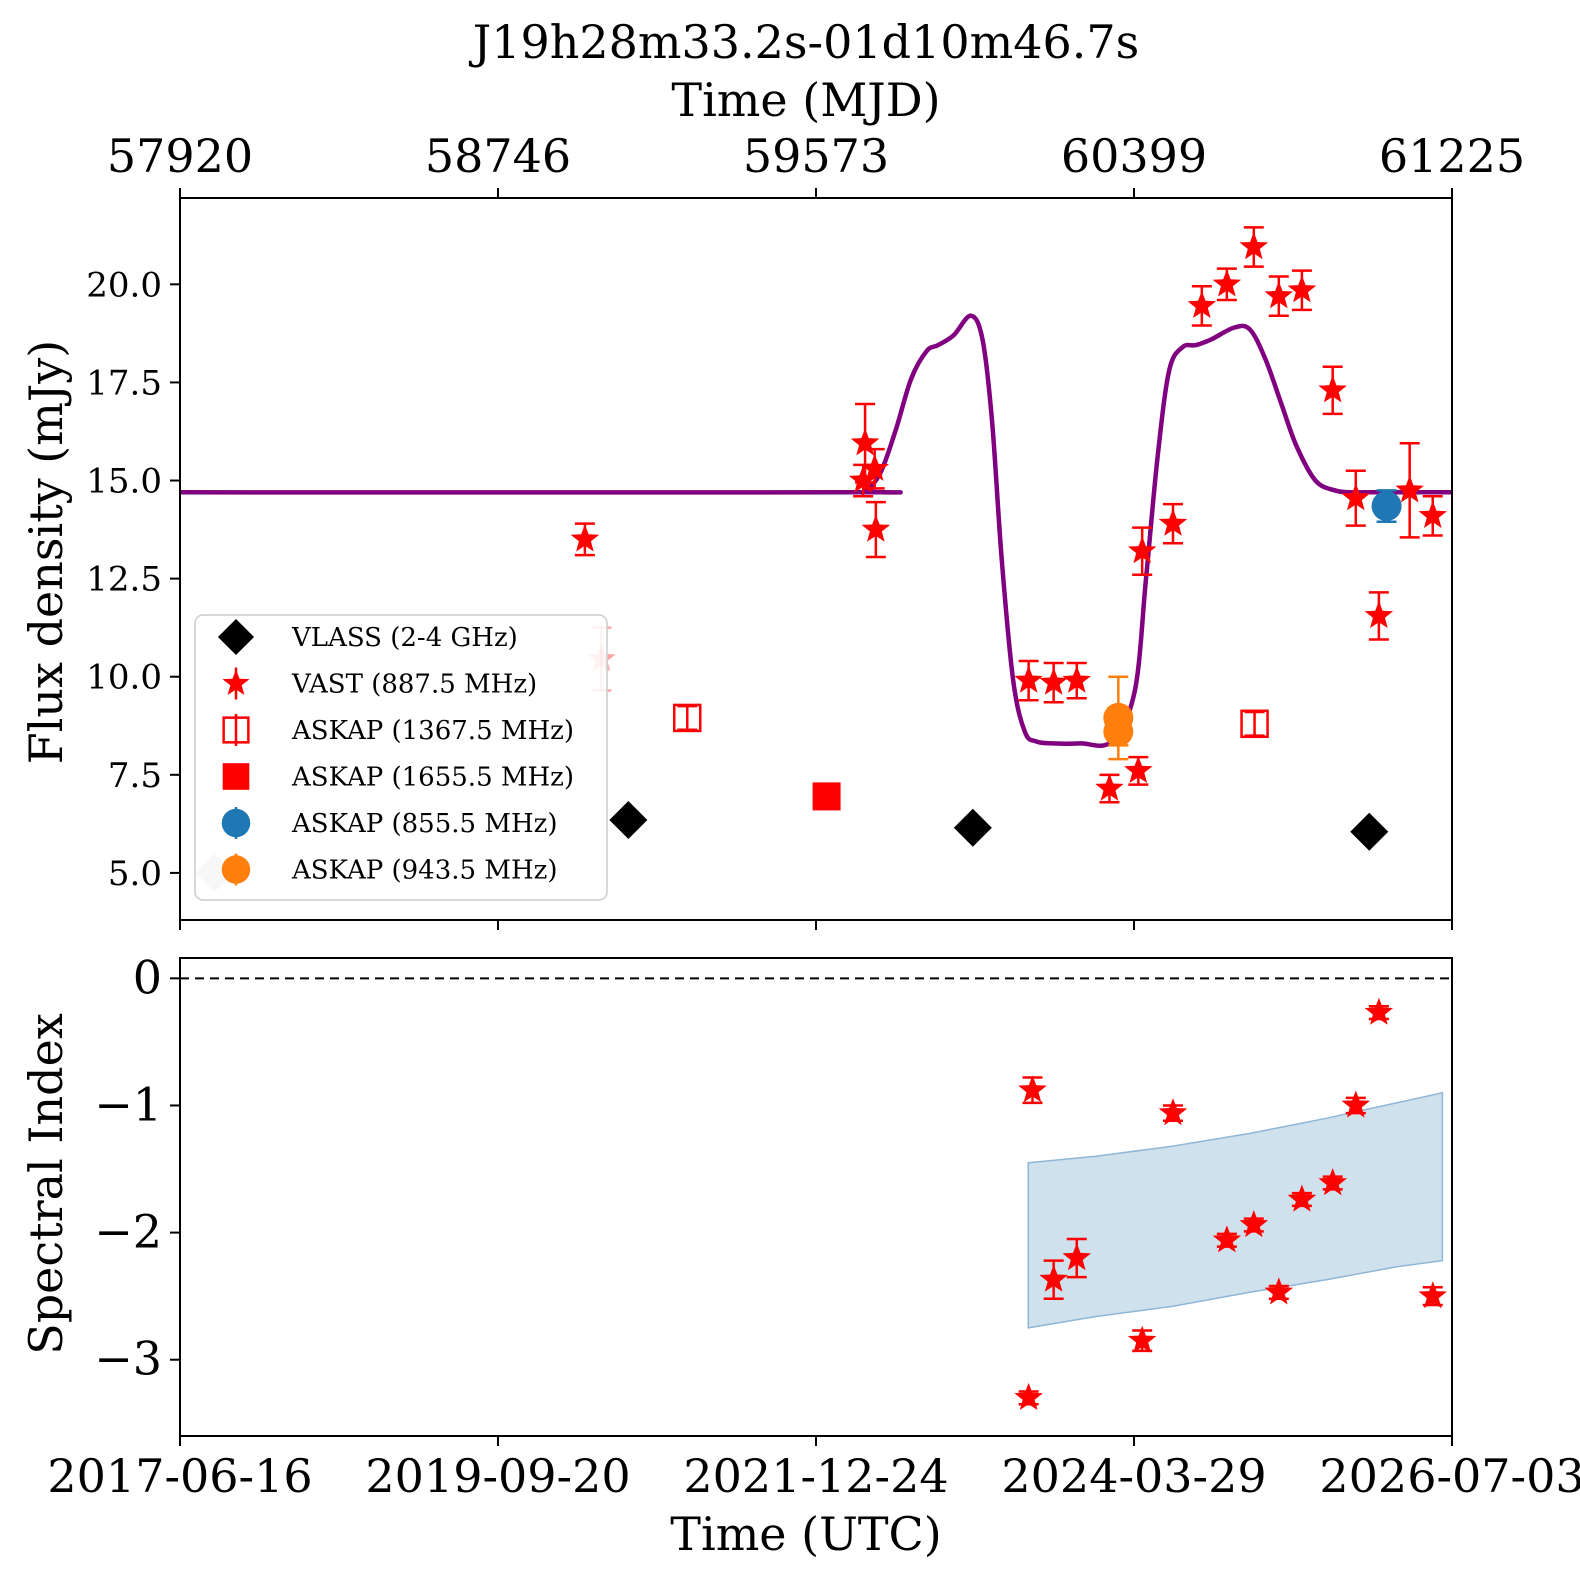  Describe the element at coordinates (379, 683) in the screenshot. I see `legend-item-vast: VAST (887.5 MHz)` at that location.